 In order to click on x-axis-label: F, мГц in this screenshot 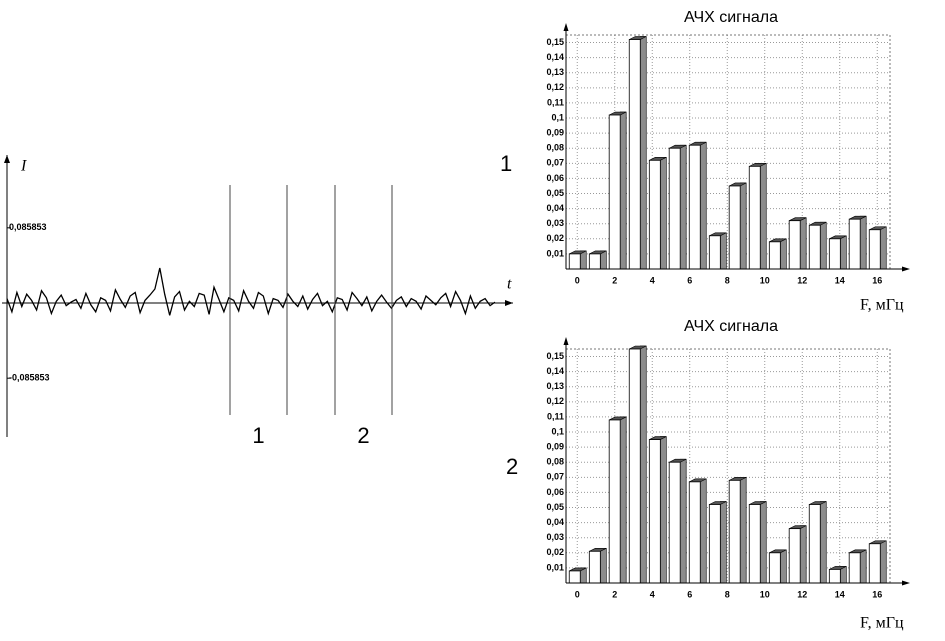, I will do `click(882, 623)`.